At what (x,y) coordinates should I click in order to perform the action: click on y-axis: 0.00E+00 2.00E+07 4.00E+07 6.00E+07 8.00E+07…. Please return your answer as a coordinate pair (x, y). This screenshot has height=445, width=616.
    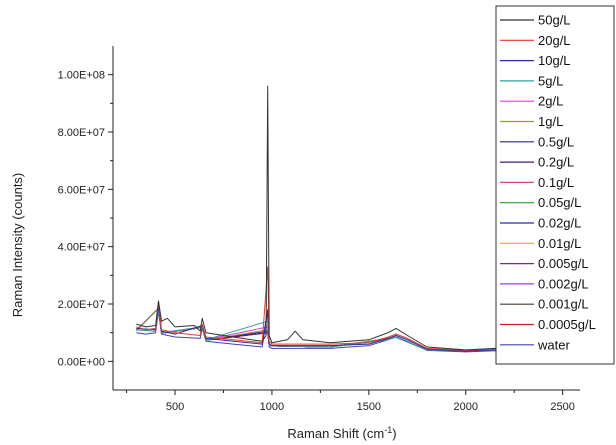
    Looking at the image, I should click on (86, 218).